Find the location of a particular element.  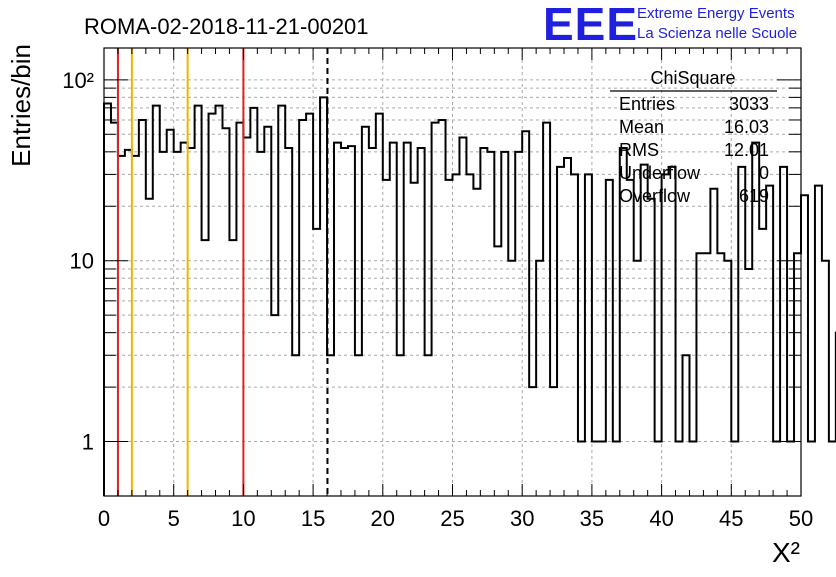

y-axis-label: Entries/bin is located at coordinates (21, 105).